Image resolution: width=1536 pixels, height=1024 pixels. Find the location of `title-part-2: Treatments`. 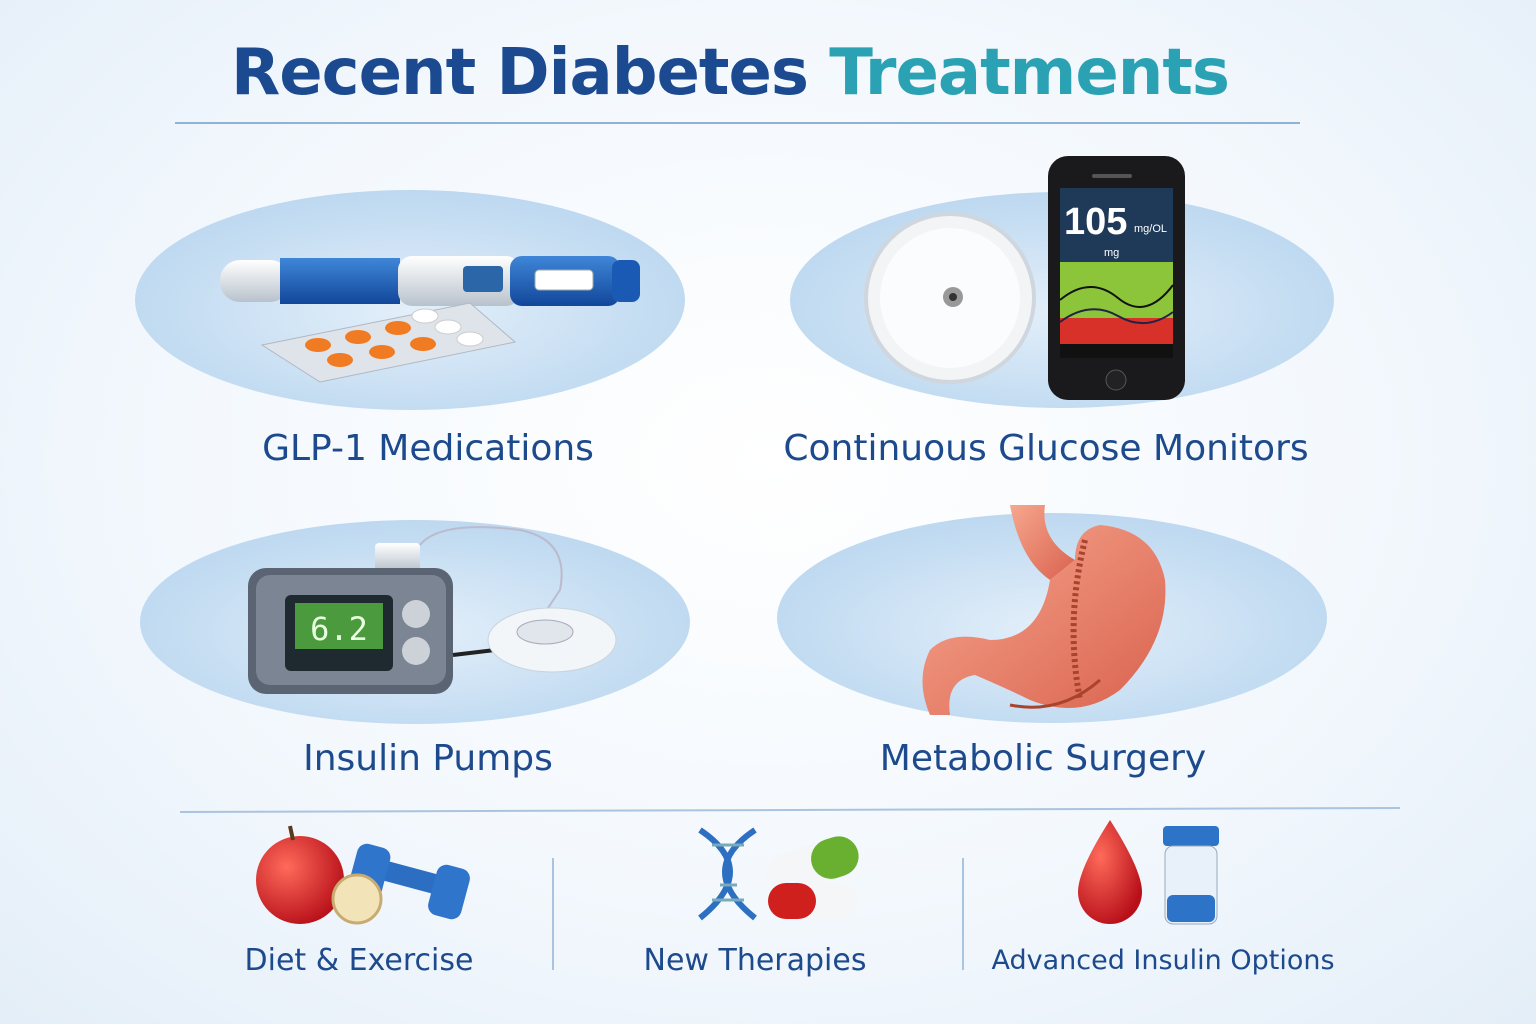

title-part-2: Treatments is located at coordinates (1029, 73).